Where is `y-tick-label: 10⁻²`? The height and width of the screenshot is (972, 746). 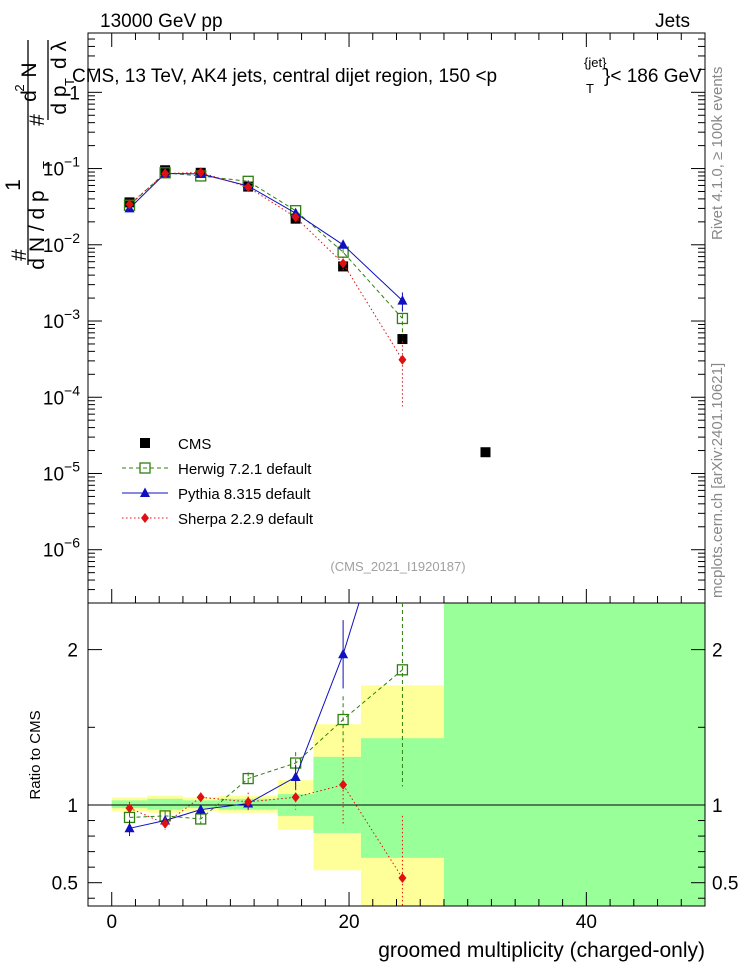
y-tick-label: 10⁻² is located at coordinates (61, 243).